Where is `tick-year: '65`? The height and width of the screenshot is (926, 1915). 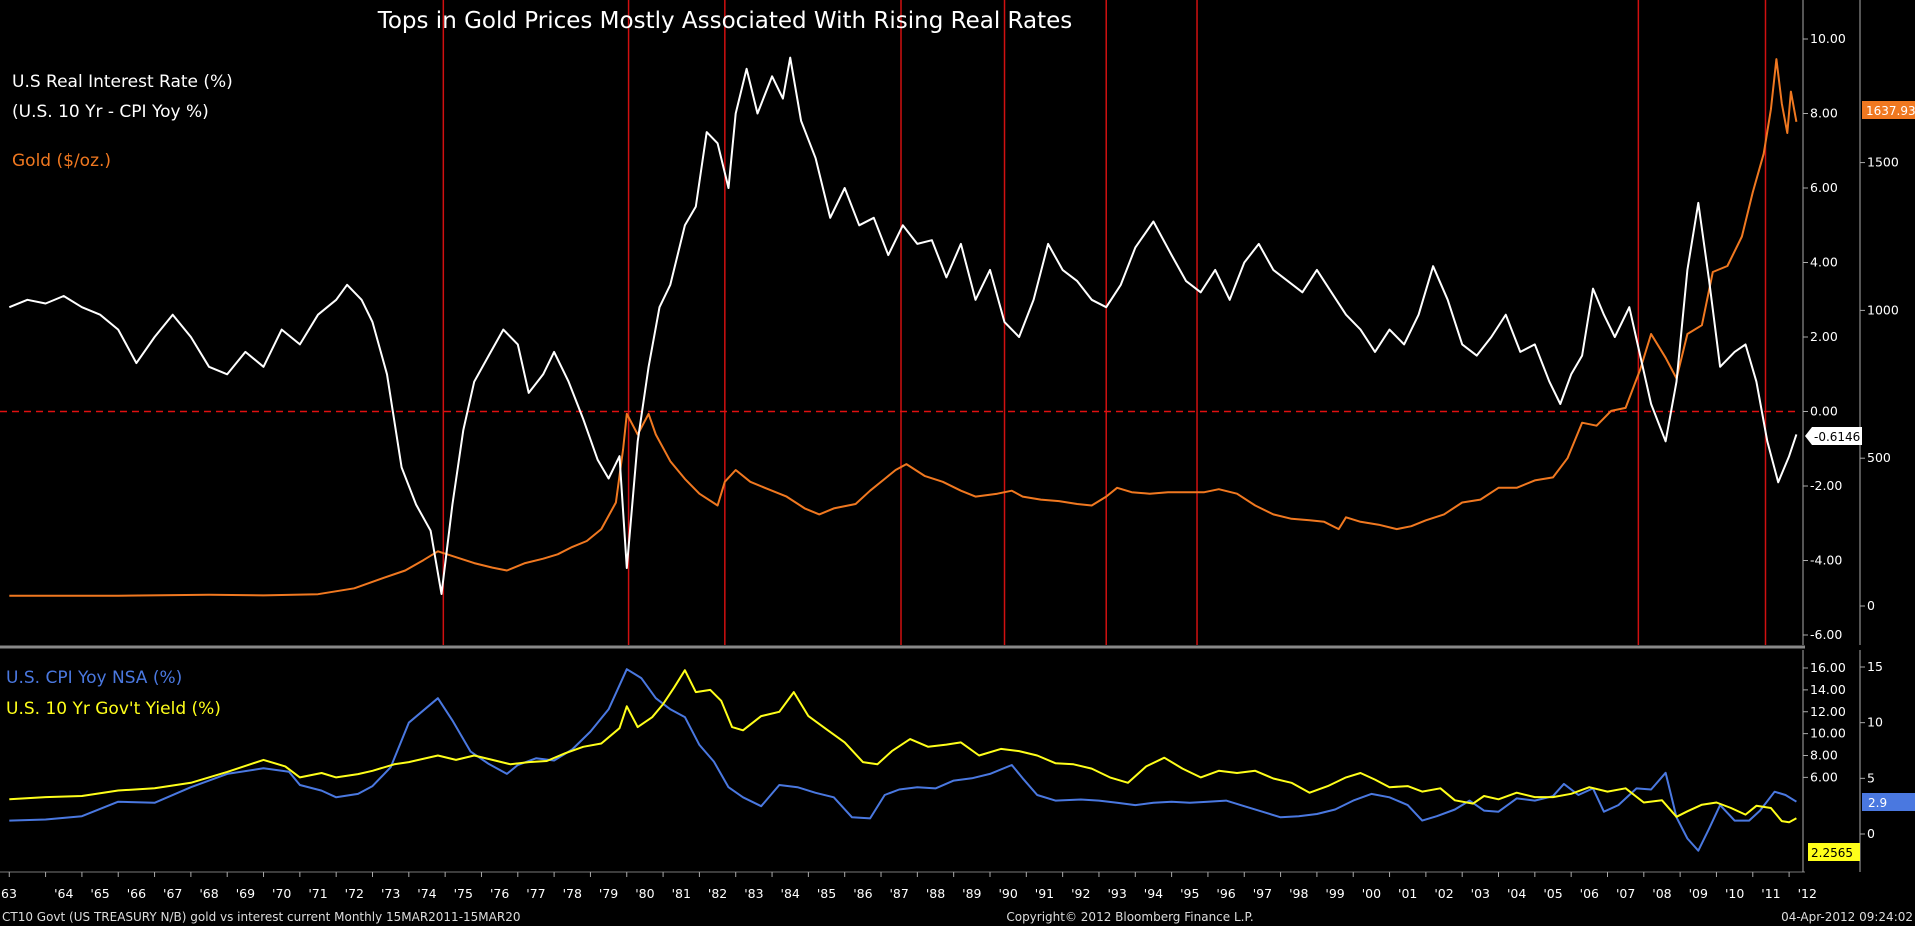 tick-year: '65 is located at coordinates (99, 893).